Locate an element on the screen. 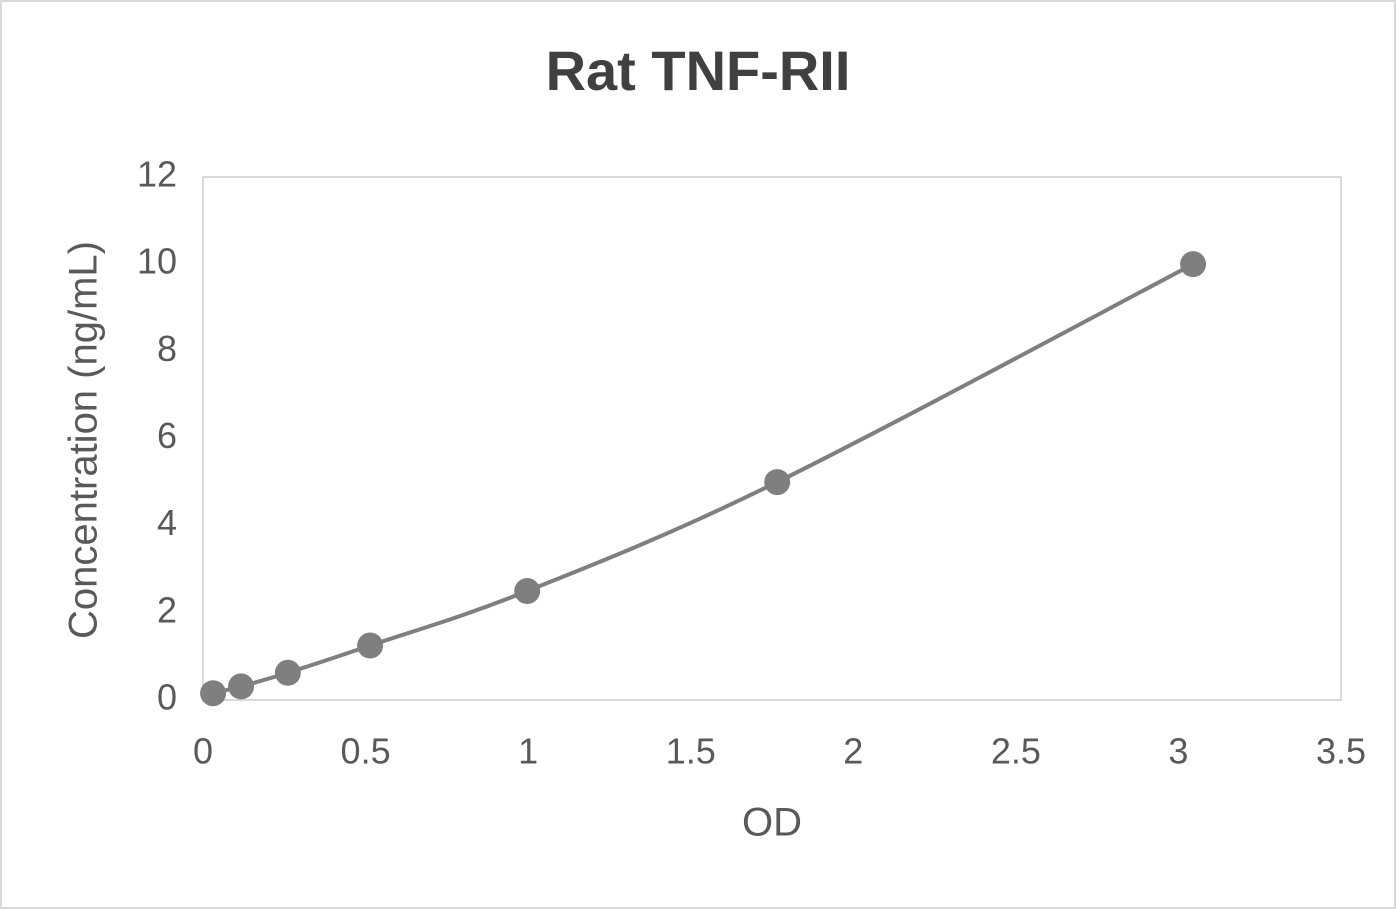 The width and height of the screenshot is (1396, 910). x-tick-label: 0 is located at coordinates (203, 751).